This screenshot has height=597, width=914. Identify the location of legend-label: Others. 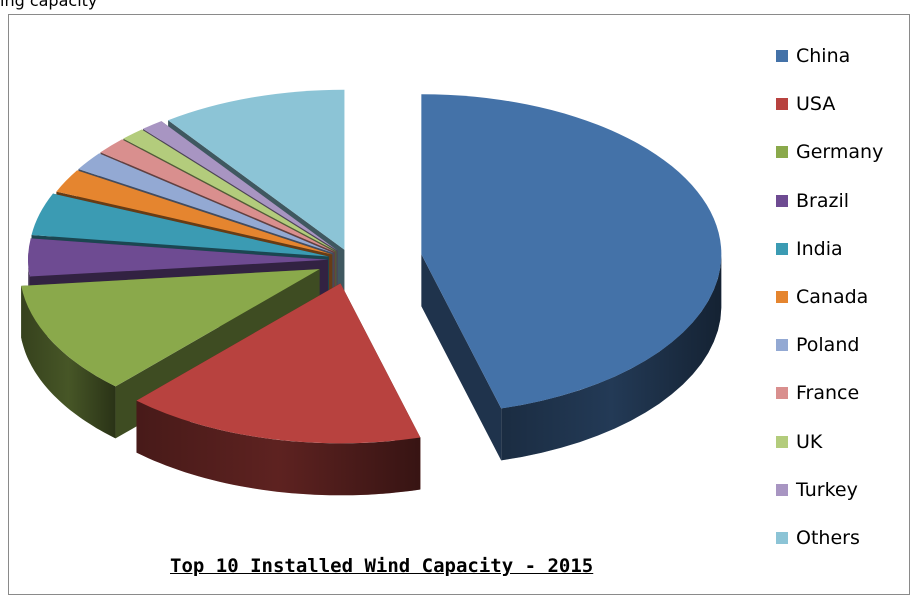
(828, 538).